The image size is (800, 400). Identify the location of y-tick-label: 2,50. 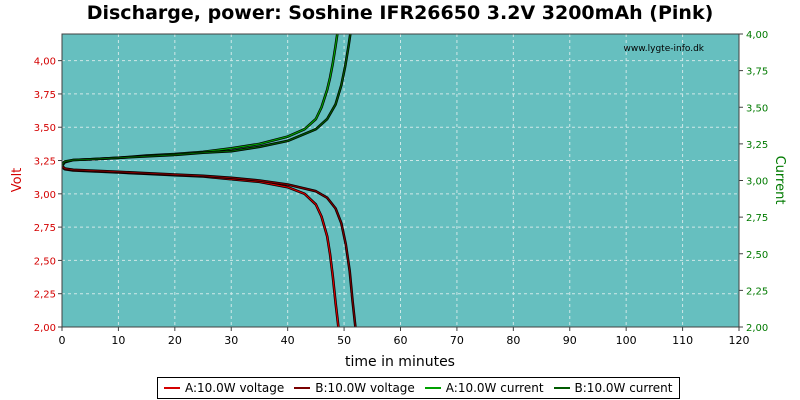
(45, 261).